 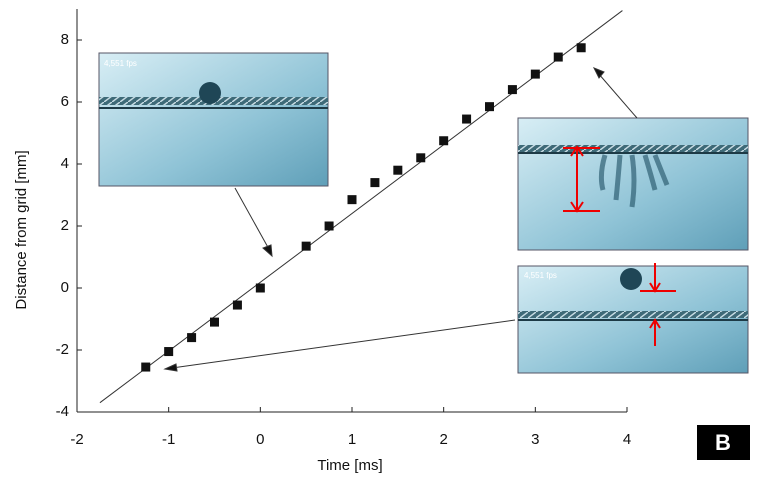 I want to click on x-axis-label: Time [ms], so click(x=349, y=465).